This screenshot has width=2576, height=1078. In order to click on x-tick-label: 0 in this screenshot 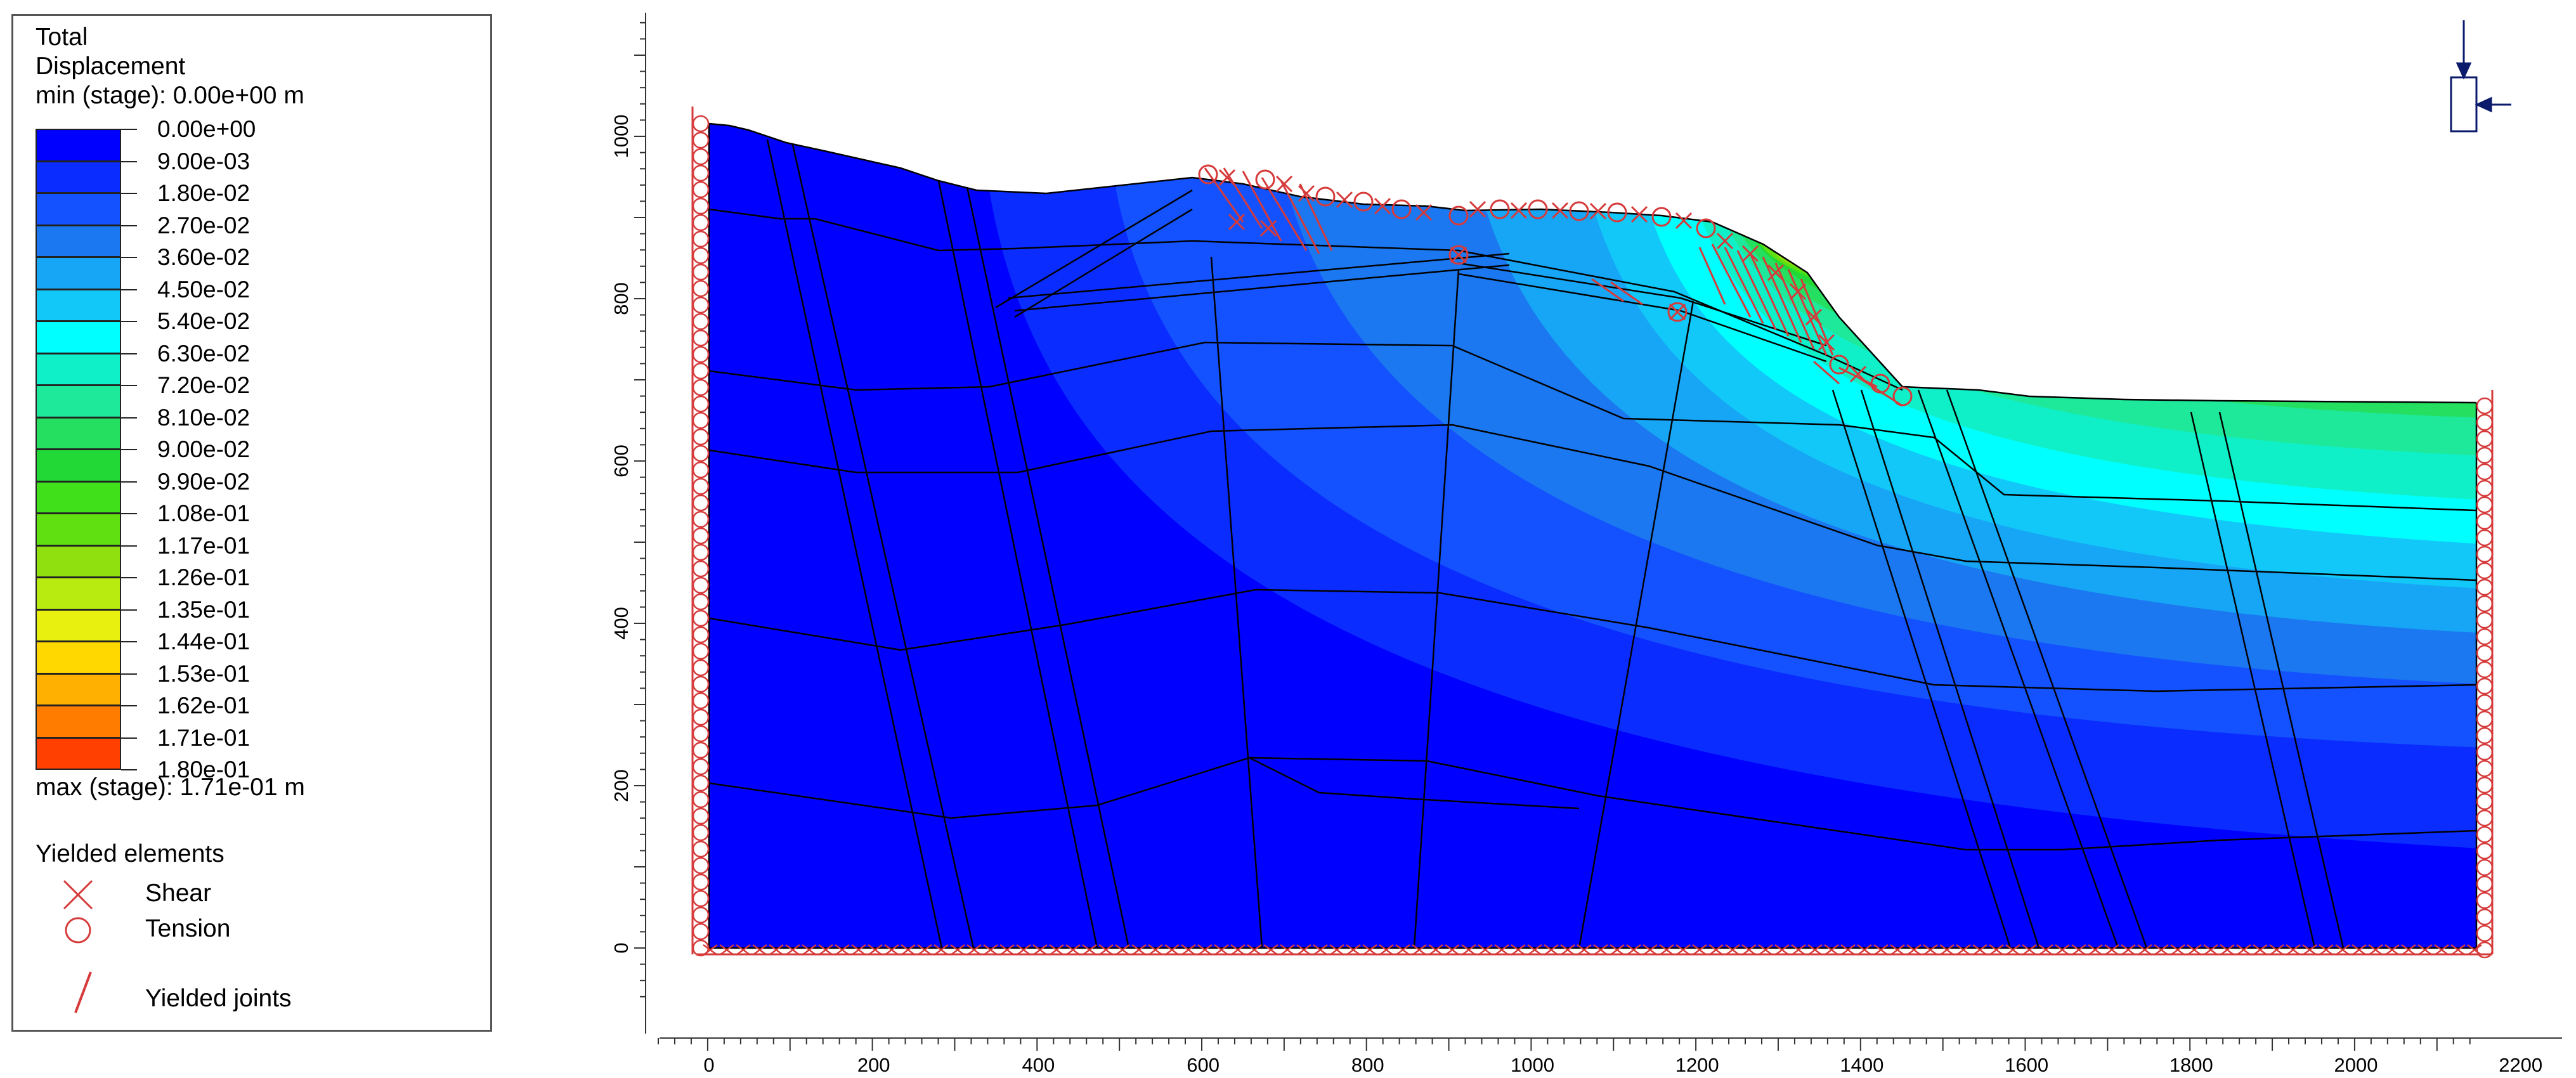, I will do `click(709, 1065)`.